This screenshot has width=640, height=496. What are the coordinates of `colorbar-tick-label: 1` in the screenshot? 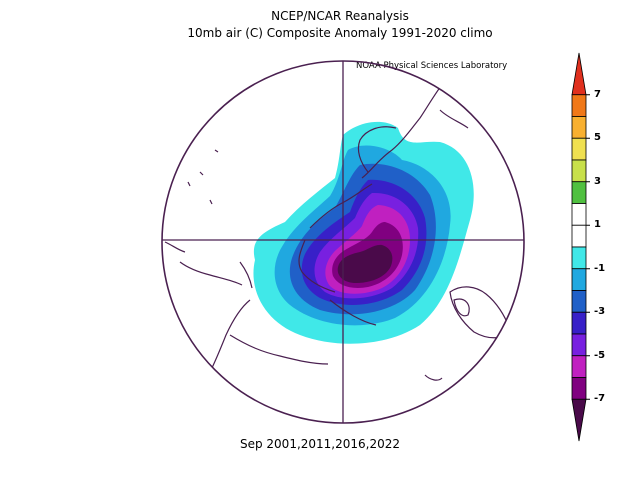 It's located at (597, 225).